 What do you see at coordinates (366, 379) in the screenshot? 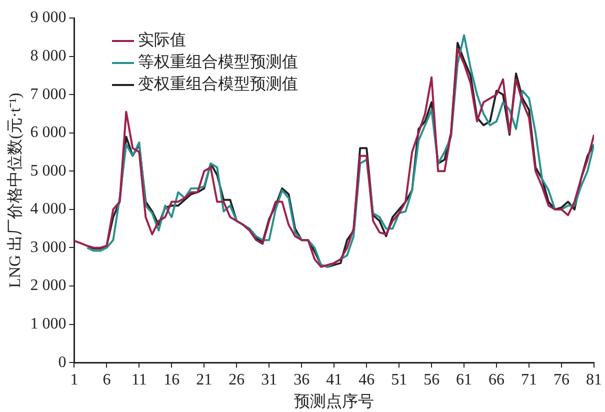
I see `x-tick-label: 46` at bounding box center [366, 379].